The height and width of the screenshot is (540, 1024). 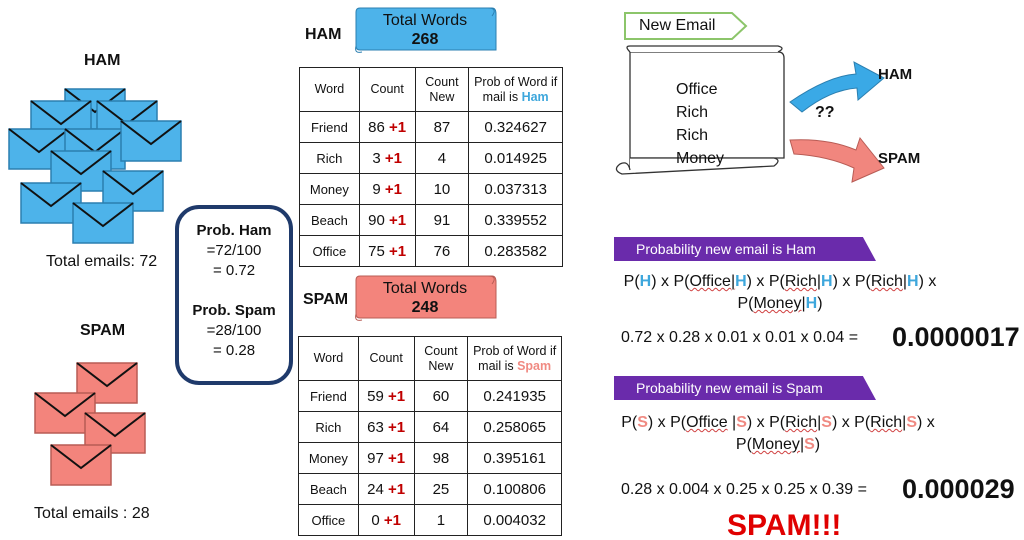 What do you see at coordinates (956, 337) in the screenshot?
I see `ham-result: 0.0000017` at bounding box center [956, 337].